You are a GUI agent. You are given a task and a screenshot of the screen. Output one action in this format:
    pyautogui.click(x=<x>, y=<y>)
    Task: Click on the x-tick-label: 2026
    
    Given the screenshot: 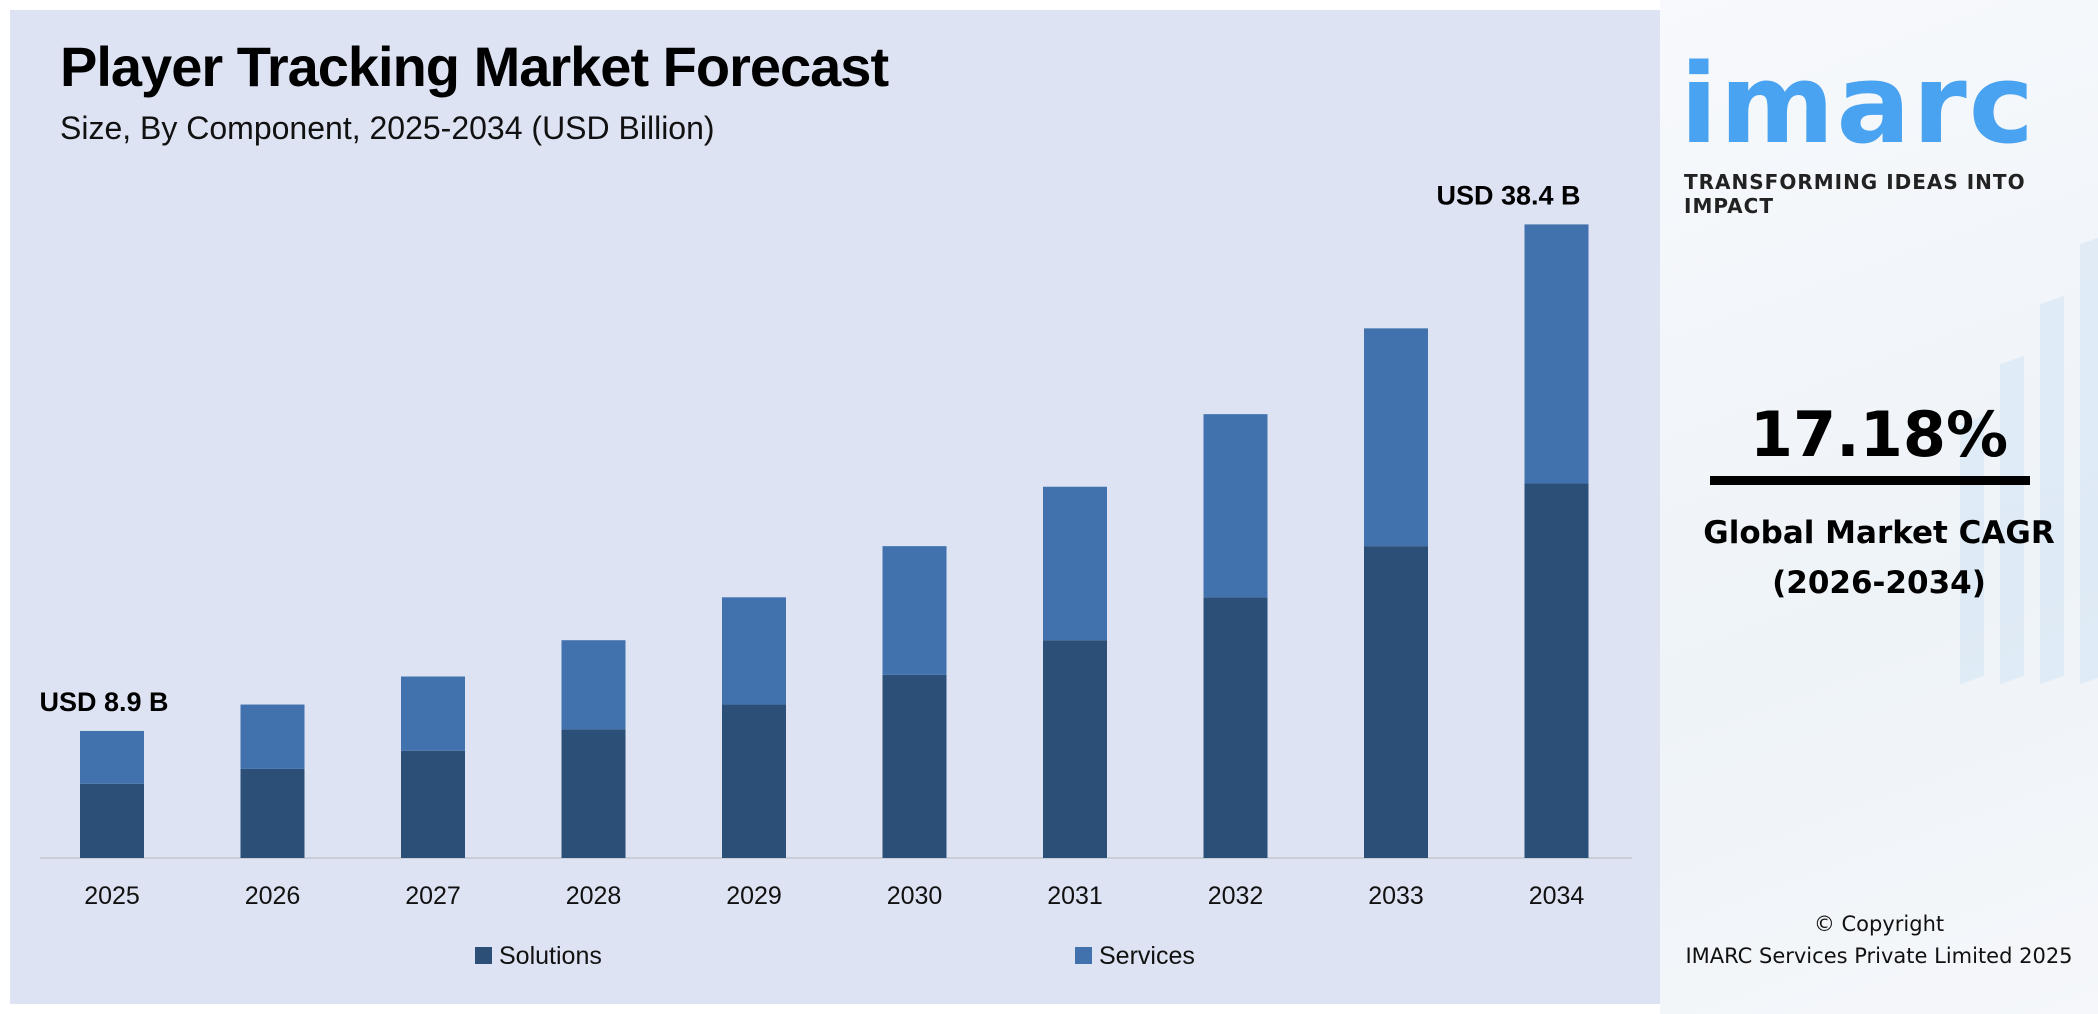 What is the action you would take?
    pyautogui.click(x=273, y=896)
    